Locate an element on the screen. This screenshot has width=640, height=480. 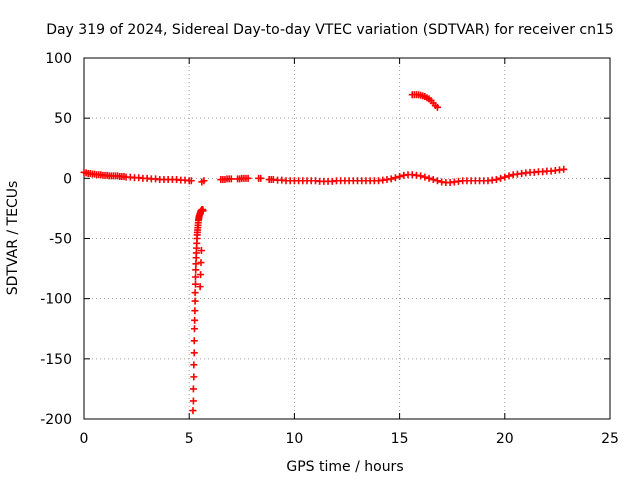
x-tick-label: 10 is located at coordinates (294, 439).